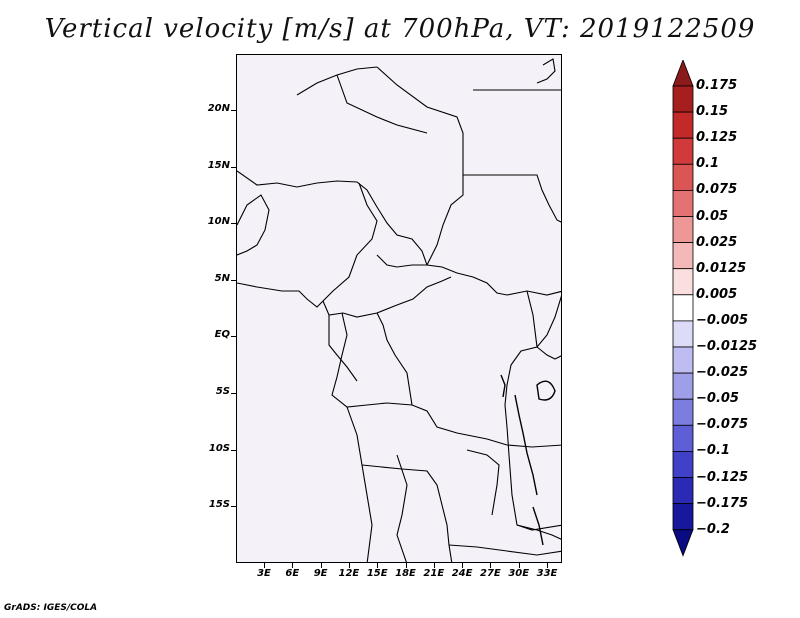 This screenshot has width=800, height=618. Describe the element at coordinates (722, 320) in the screenshot. I see `colorbar-label: −0.005` at that location.